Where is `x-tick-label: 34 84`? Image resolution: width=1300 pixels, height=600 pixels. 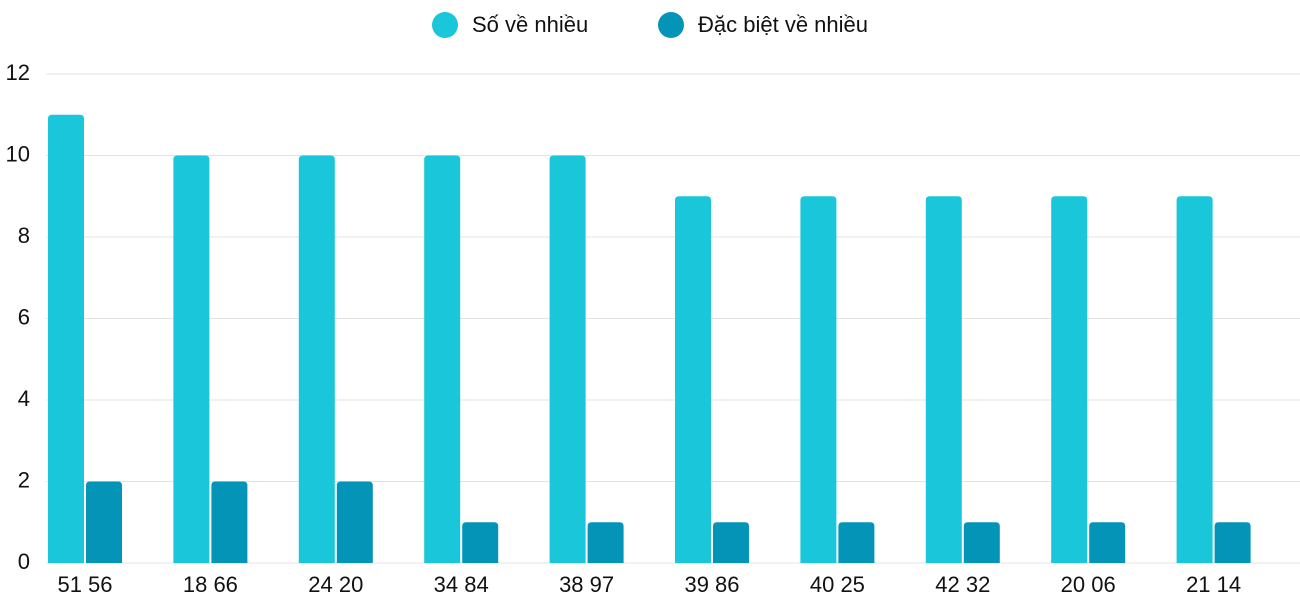
x-tick-label: 34 84 is located at coordinates (461, 584).